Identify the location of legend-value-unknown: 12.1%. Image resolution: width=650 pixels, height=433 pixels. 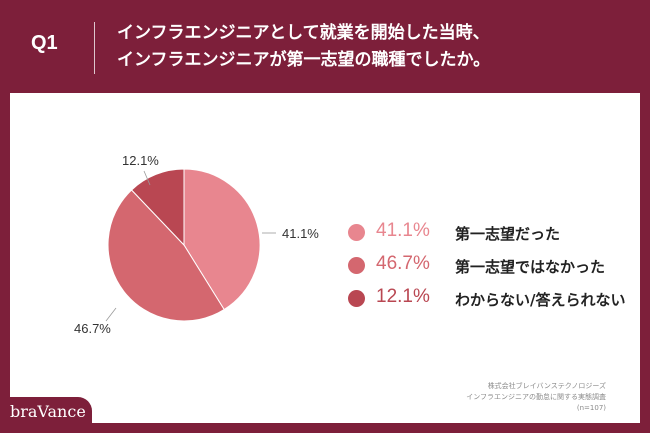
(403, 296).